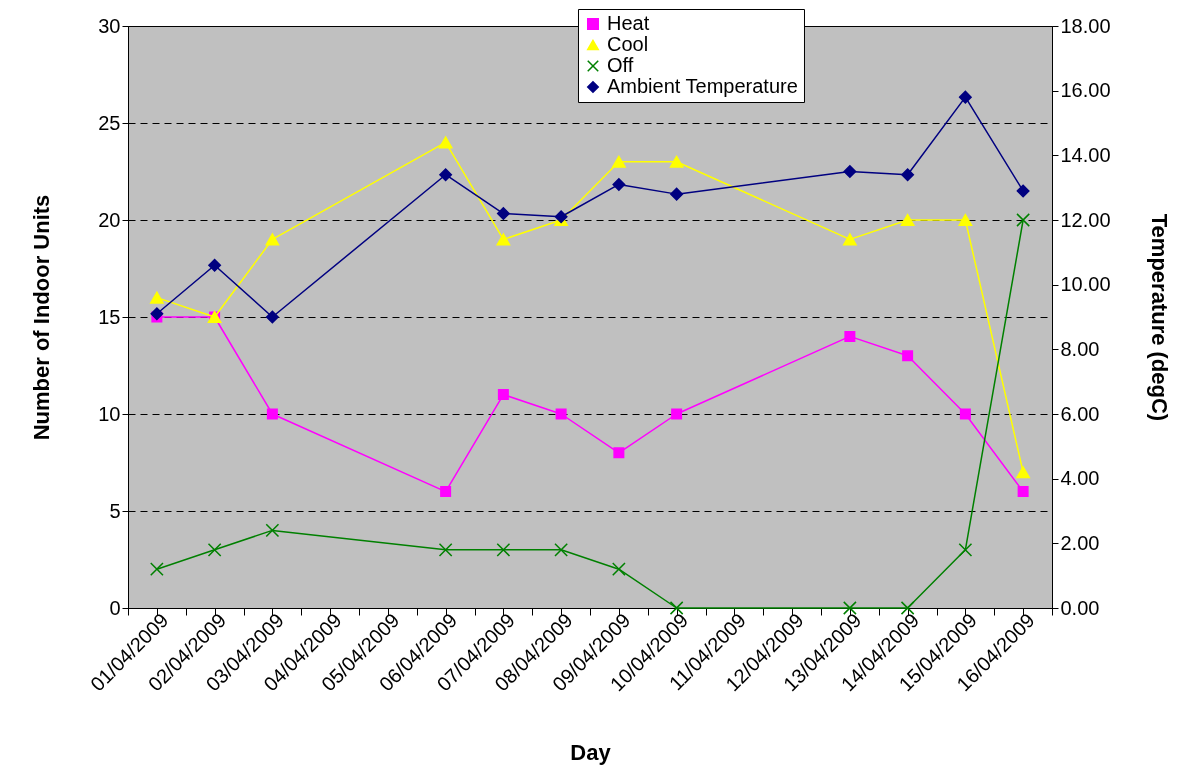  I want to click on legend-label: Off, so click(620, 65).